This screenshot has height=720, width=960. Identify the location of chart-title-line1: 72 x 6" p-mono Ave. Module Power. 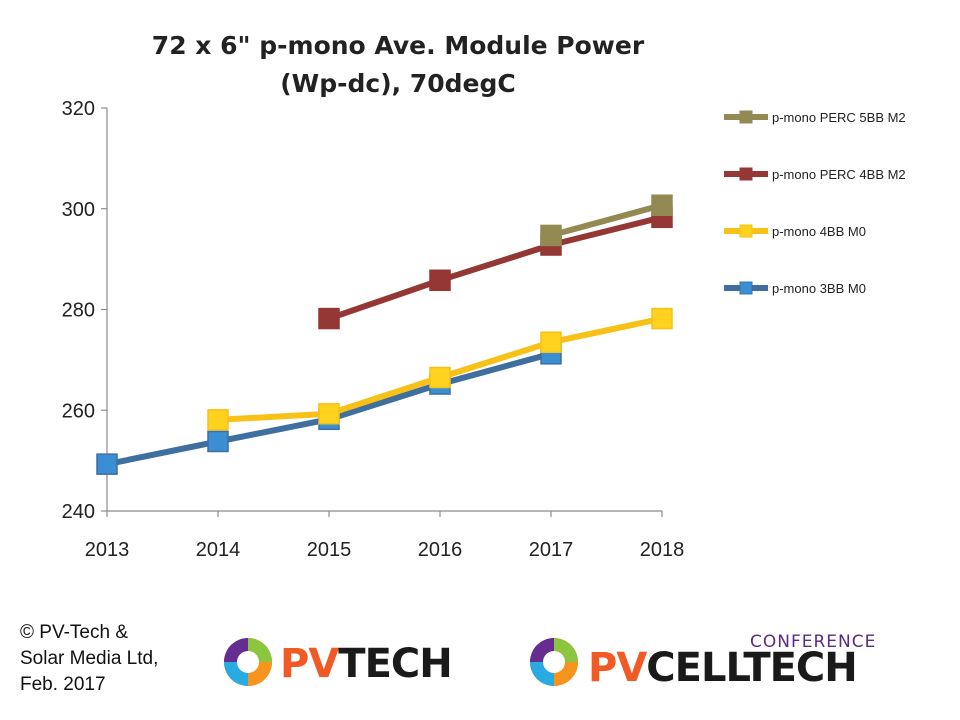
(398, 45).